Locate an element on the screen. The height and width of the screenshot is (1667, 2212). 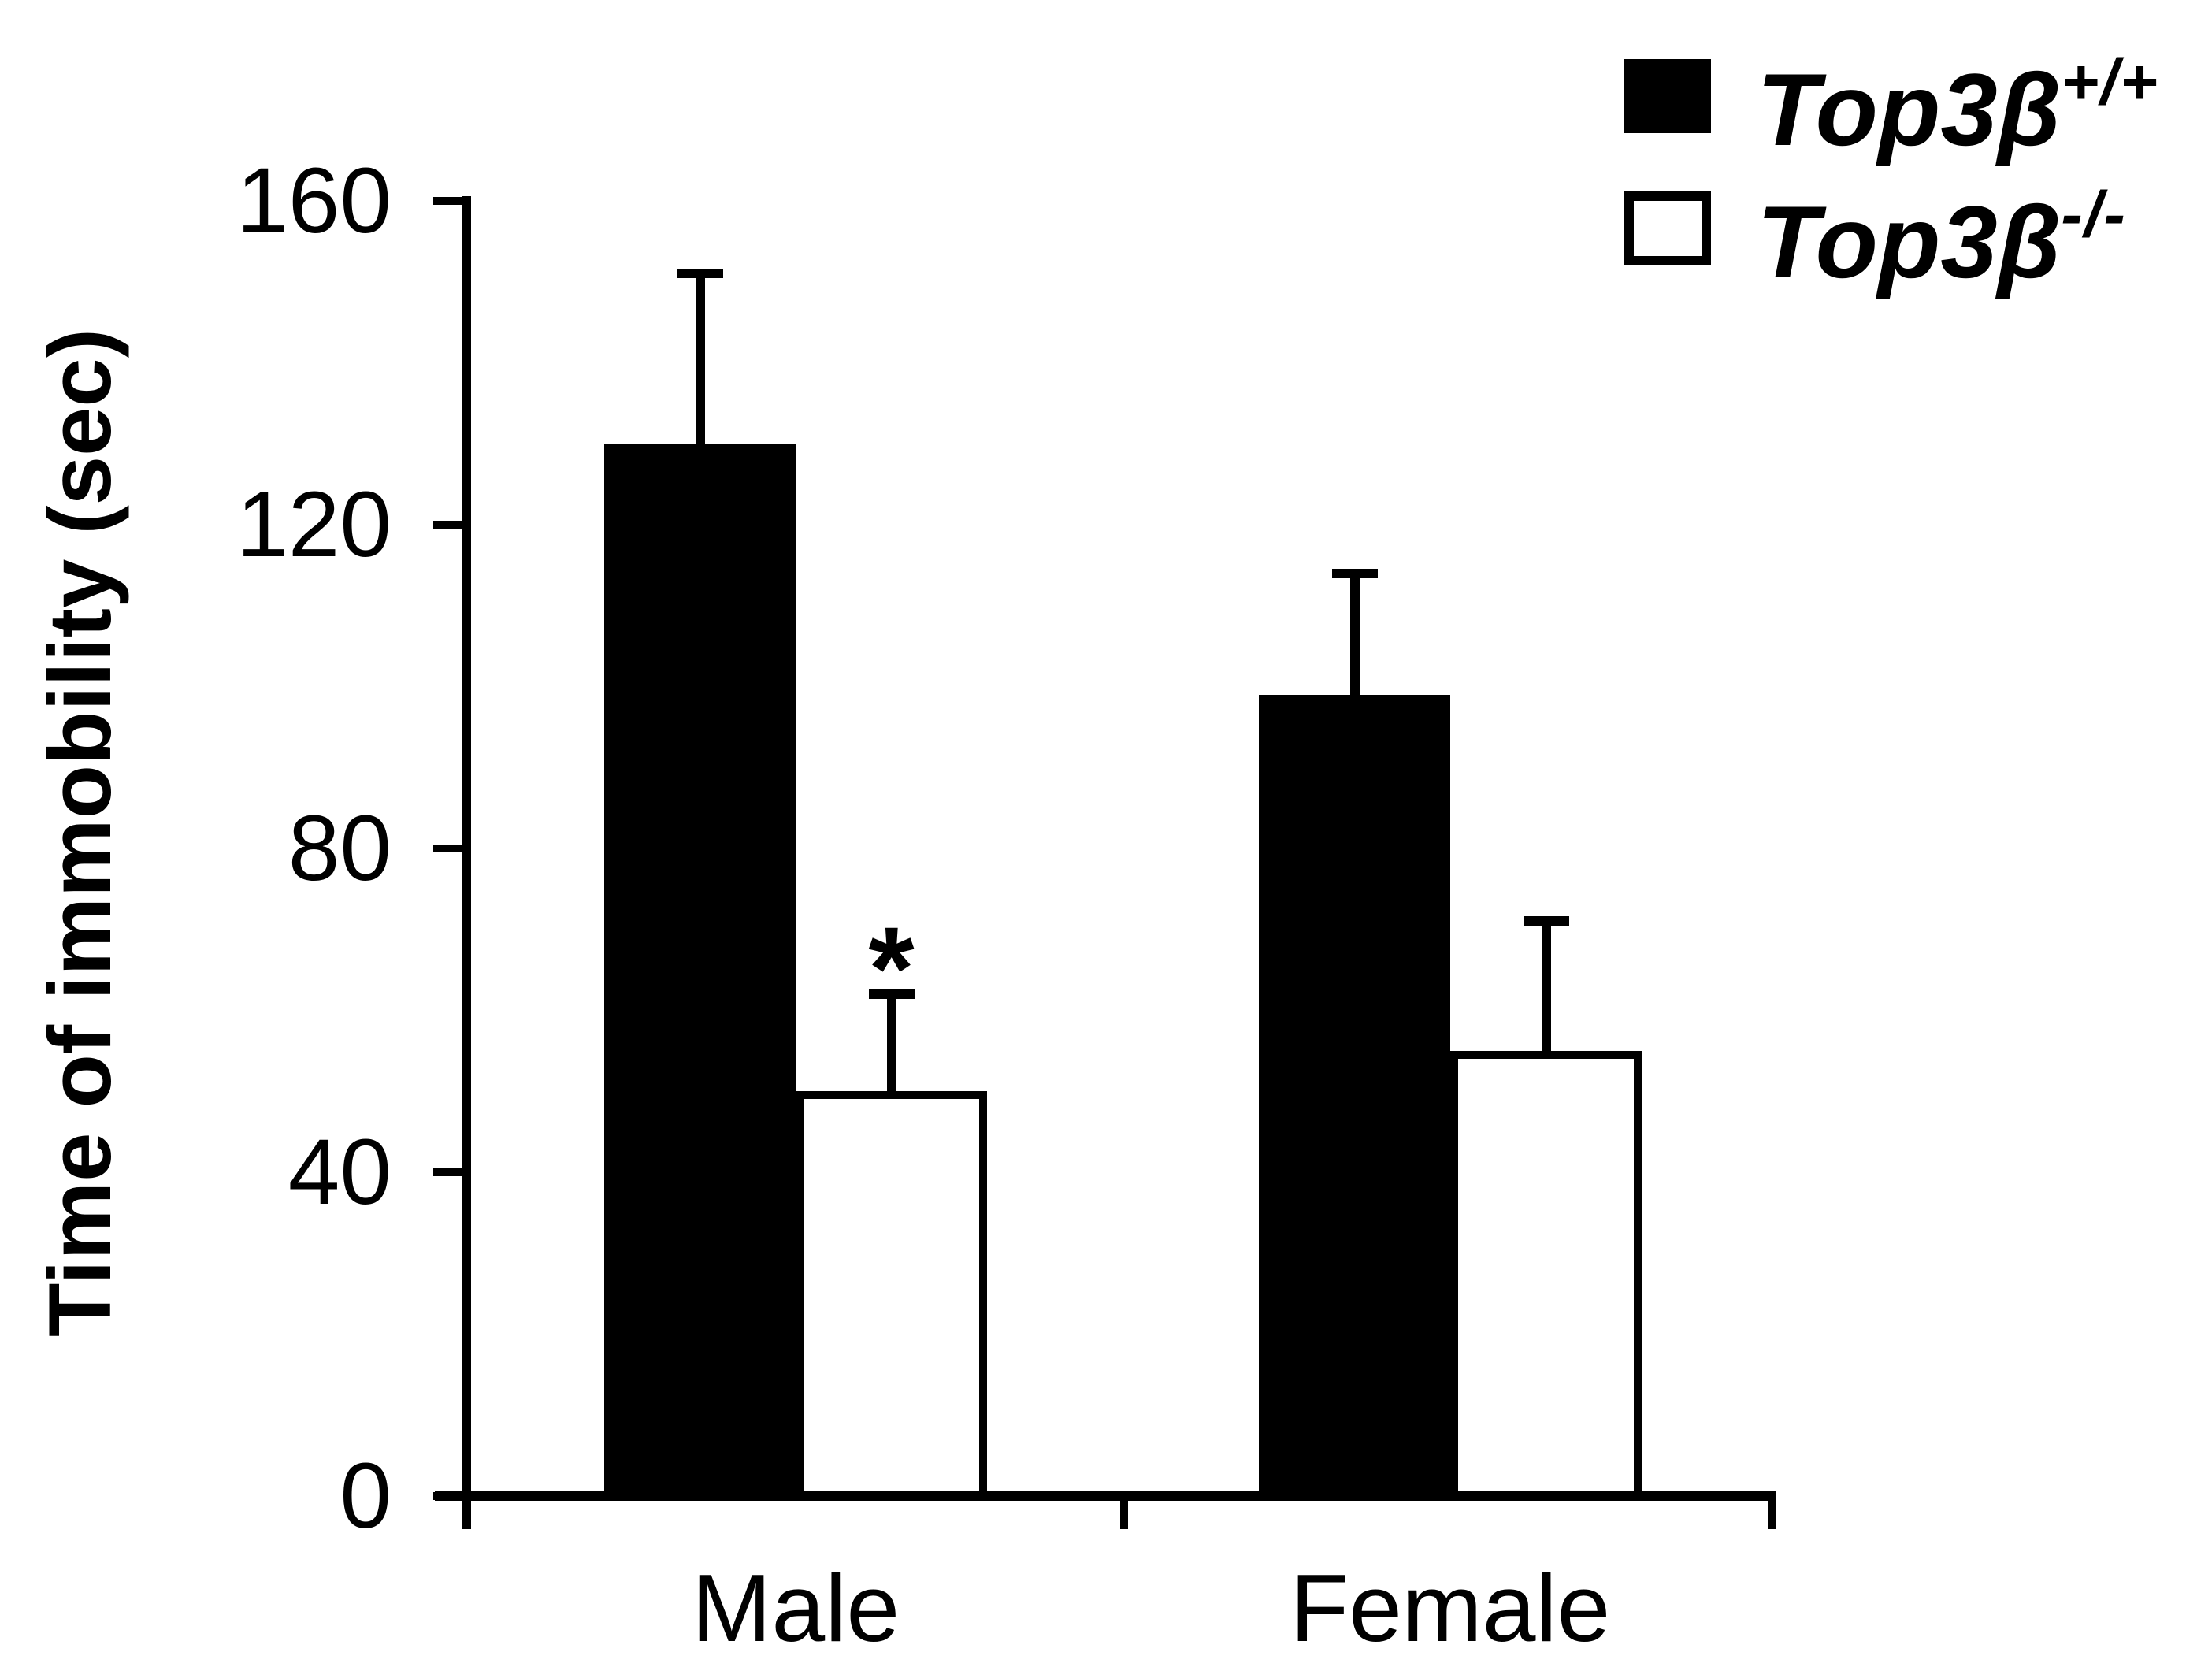
x-category-label-male: Male is located at coordinates (795, 1607).